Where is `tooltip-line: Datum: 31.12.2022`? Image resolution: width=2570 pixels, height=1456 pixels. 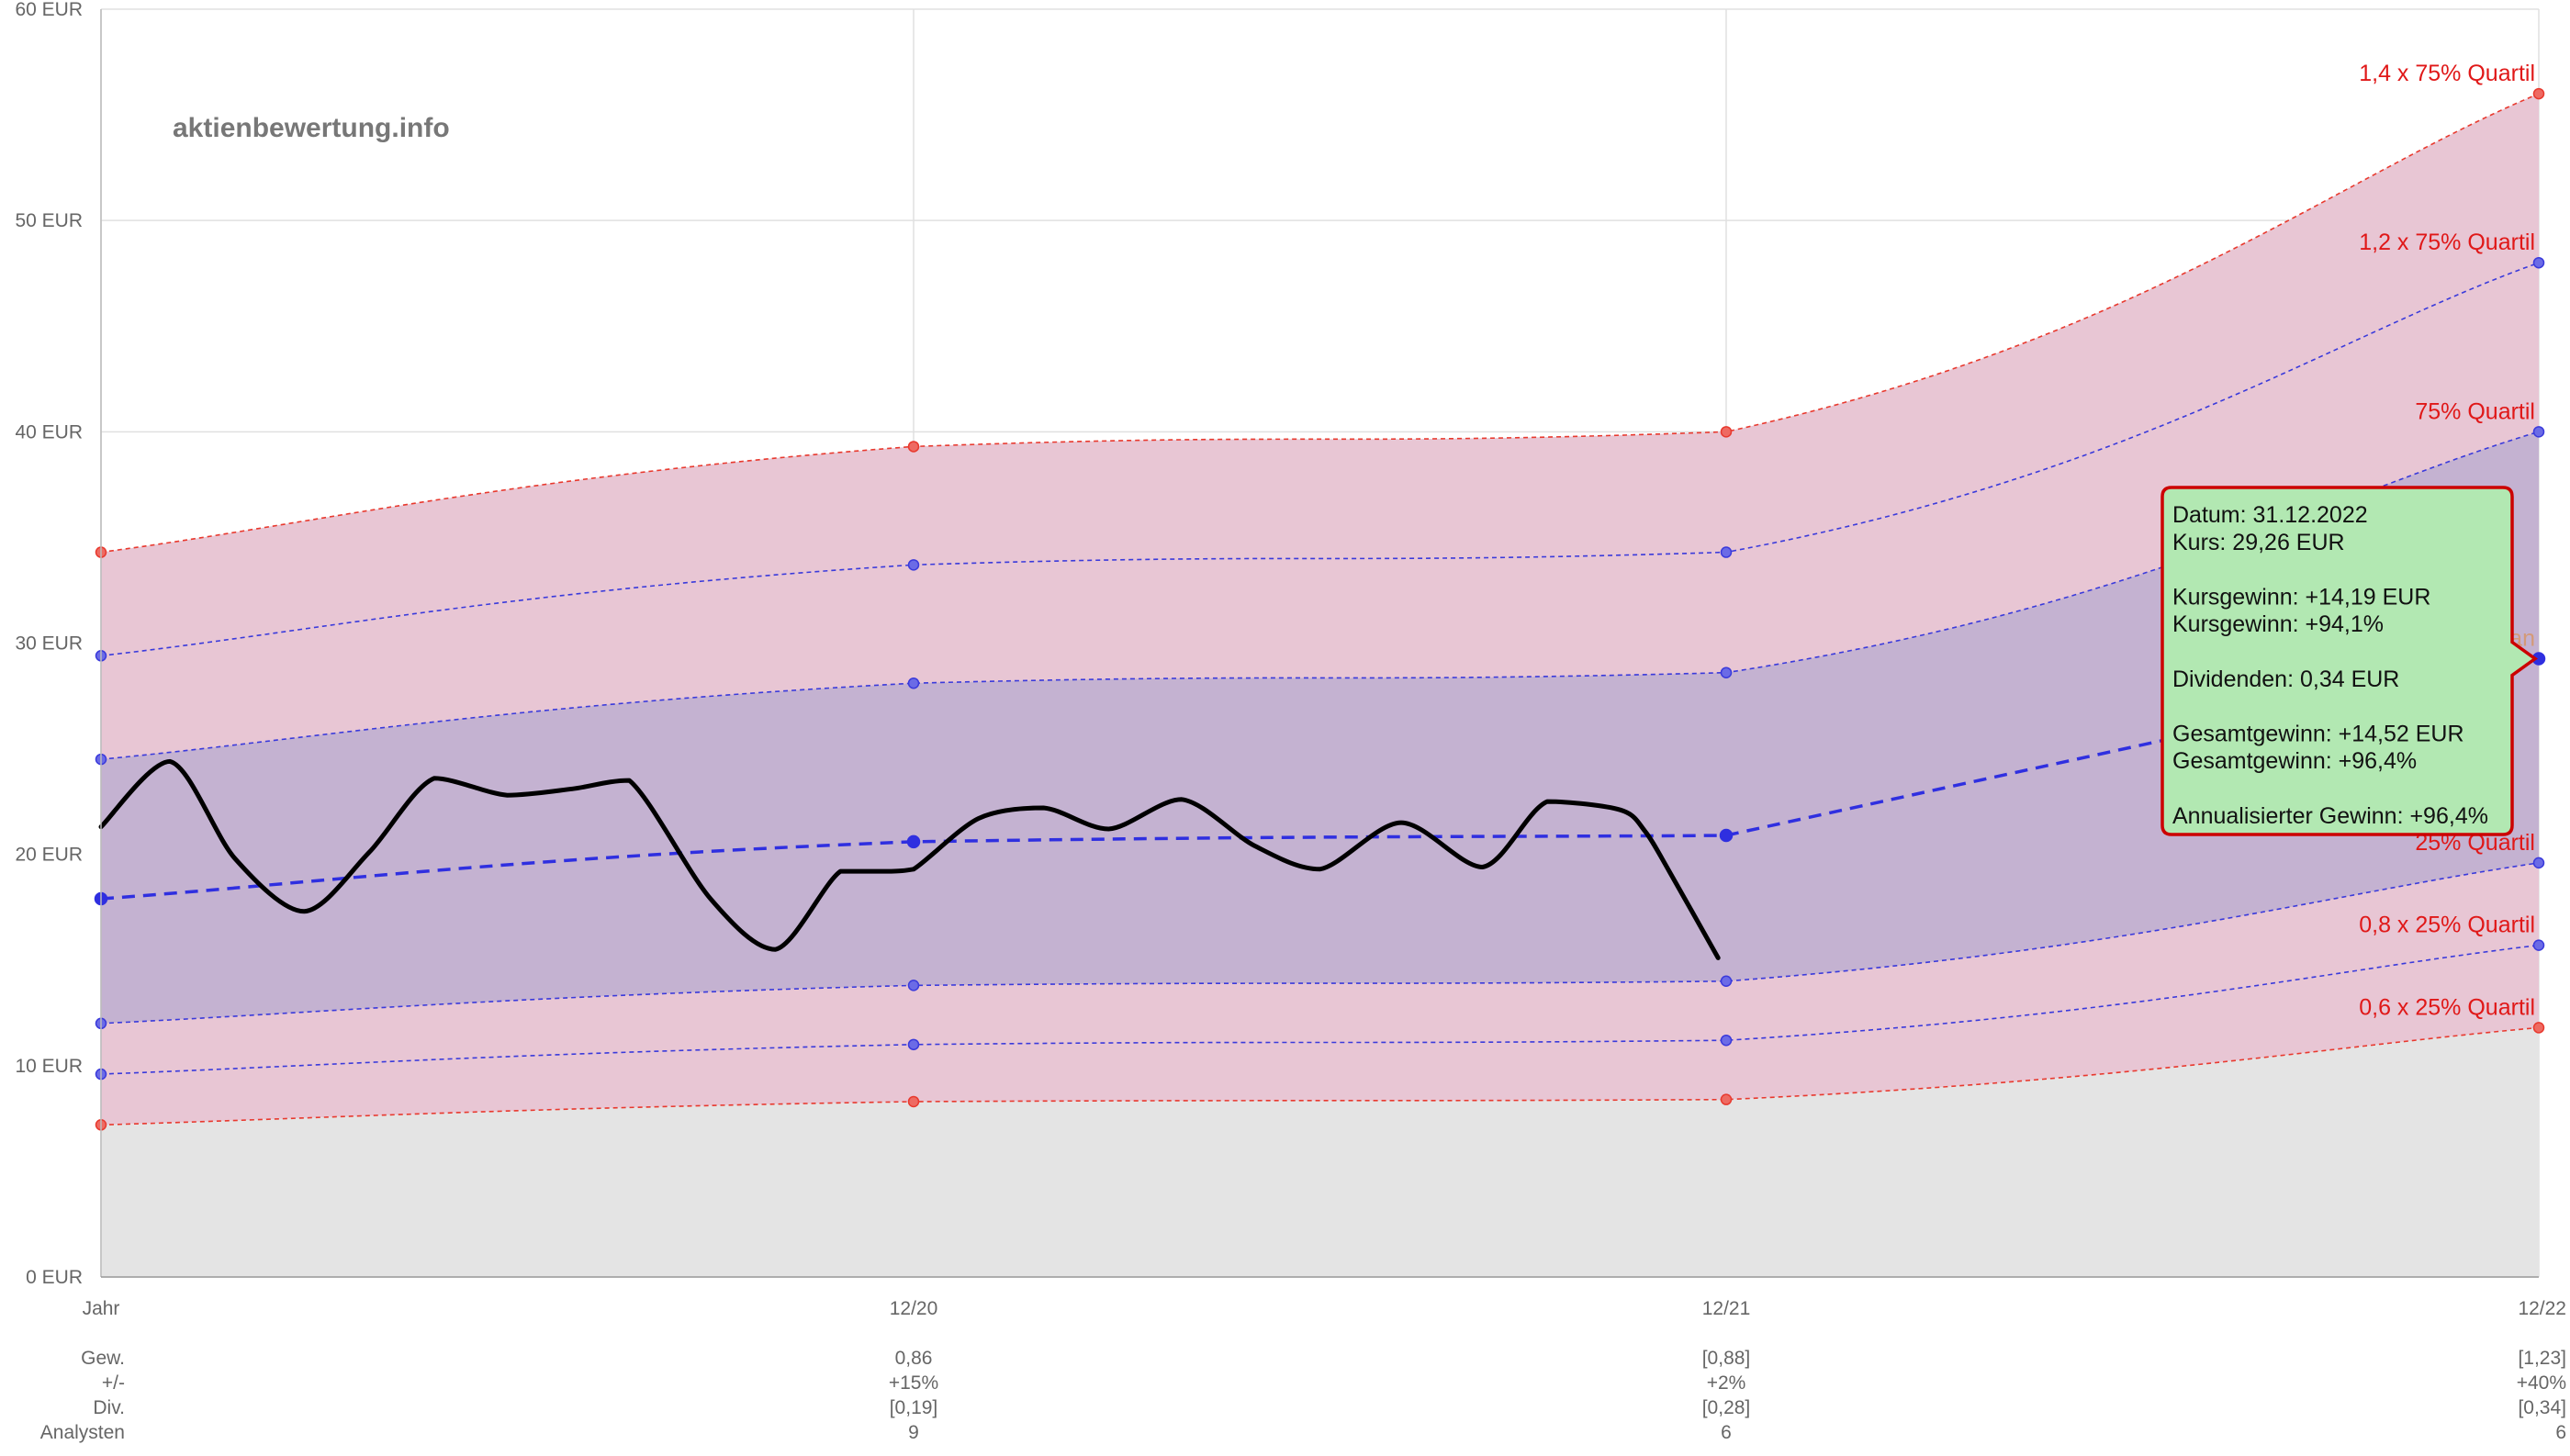
tooltip-line: Datum: 31.12.2022 is located at coordinates (2270, 515).